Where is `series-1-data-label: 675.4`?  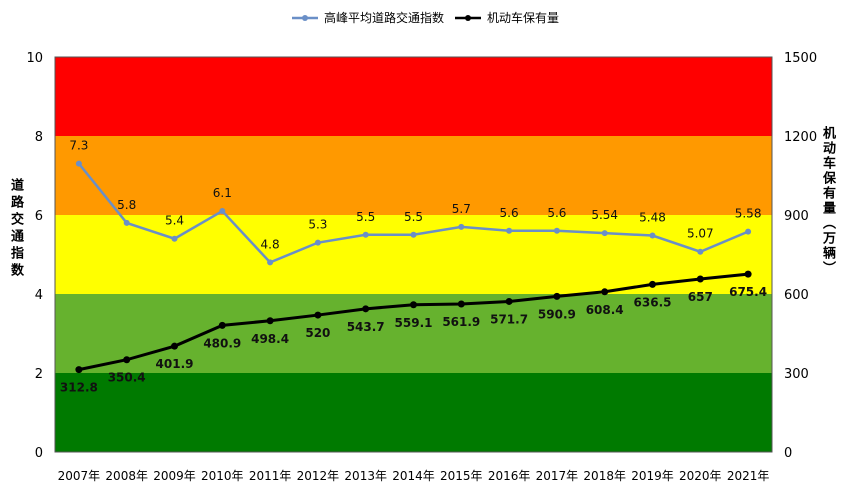
series-1-data-label: 675.4 is located at coordinates (748, 292).